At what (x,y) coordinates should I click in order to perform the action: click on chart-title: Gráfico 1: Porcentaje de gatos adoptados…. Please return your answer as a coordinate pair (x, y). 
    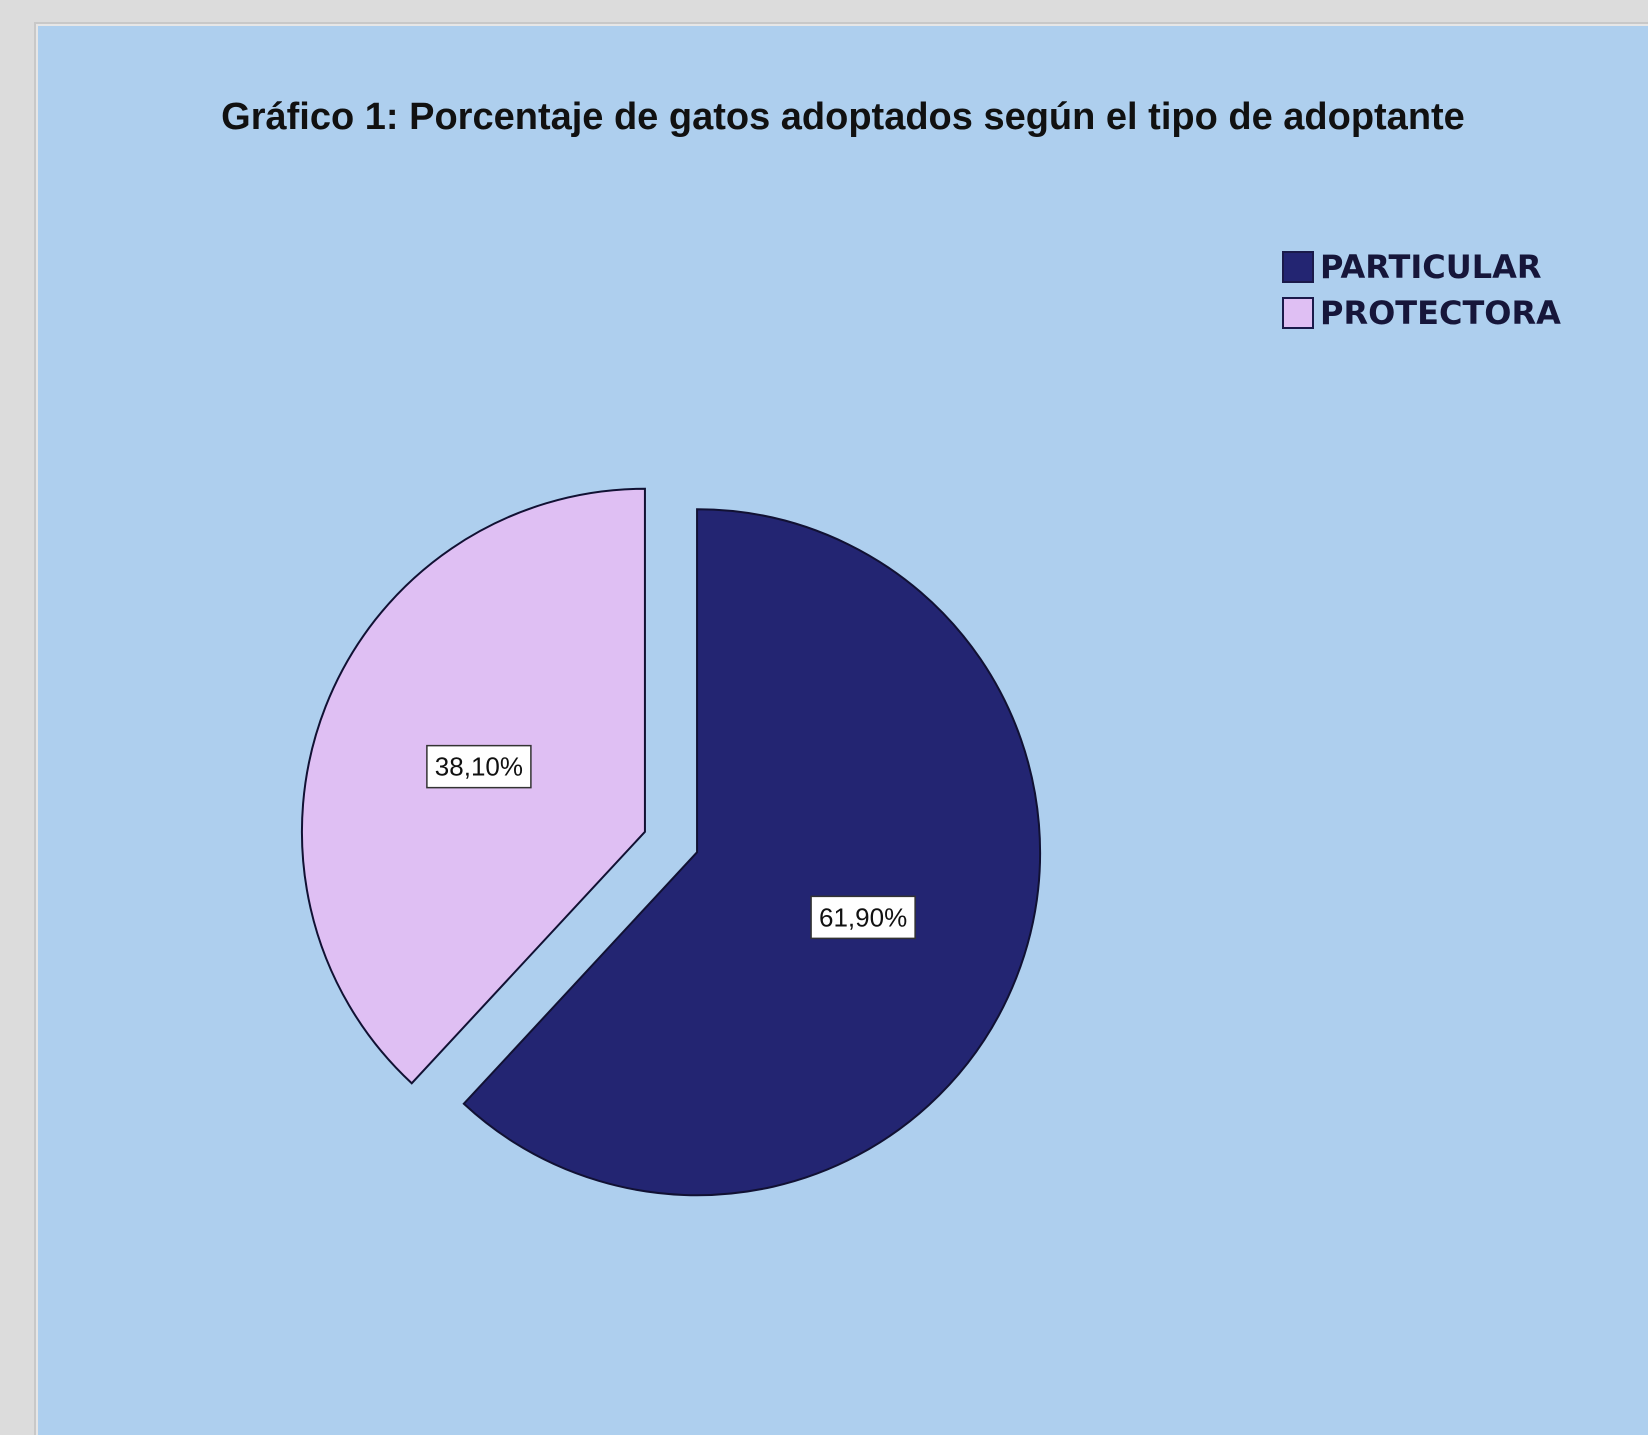
    Looking at the image, I should click on (843, 117).